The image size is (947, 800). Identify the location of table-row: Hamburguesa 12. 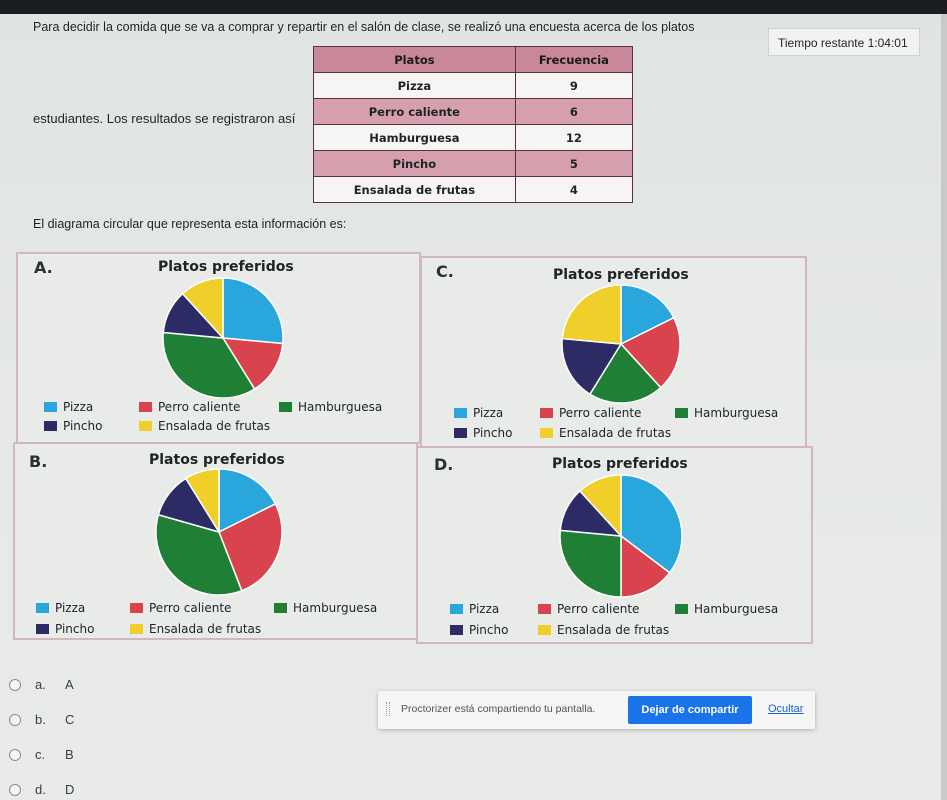
(473, 137).